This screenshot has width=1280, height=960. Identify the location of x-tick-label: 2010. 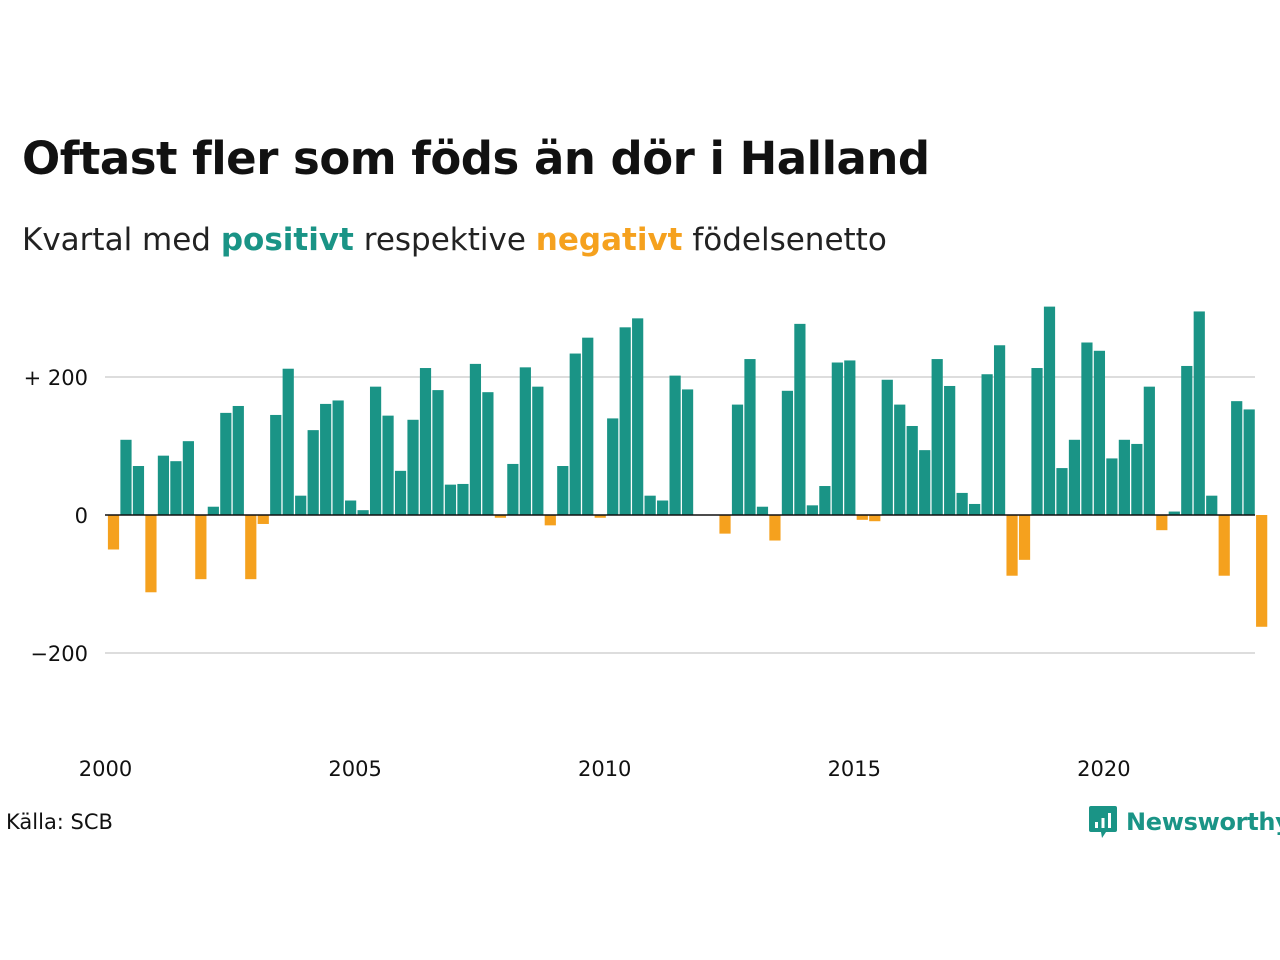
(604, 769).